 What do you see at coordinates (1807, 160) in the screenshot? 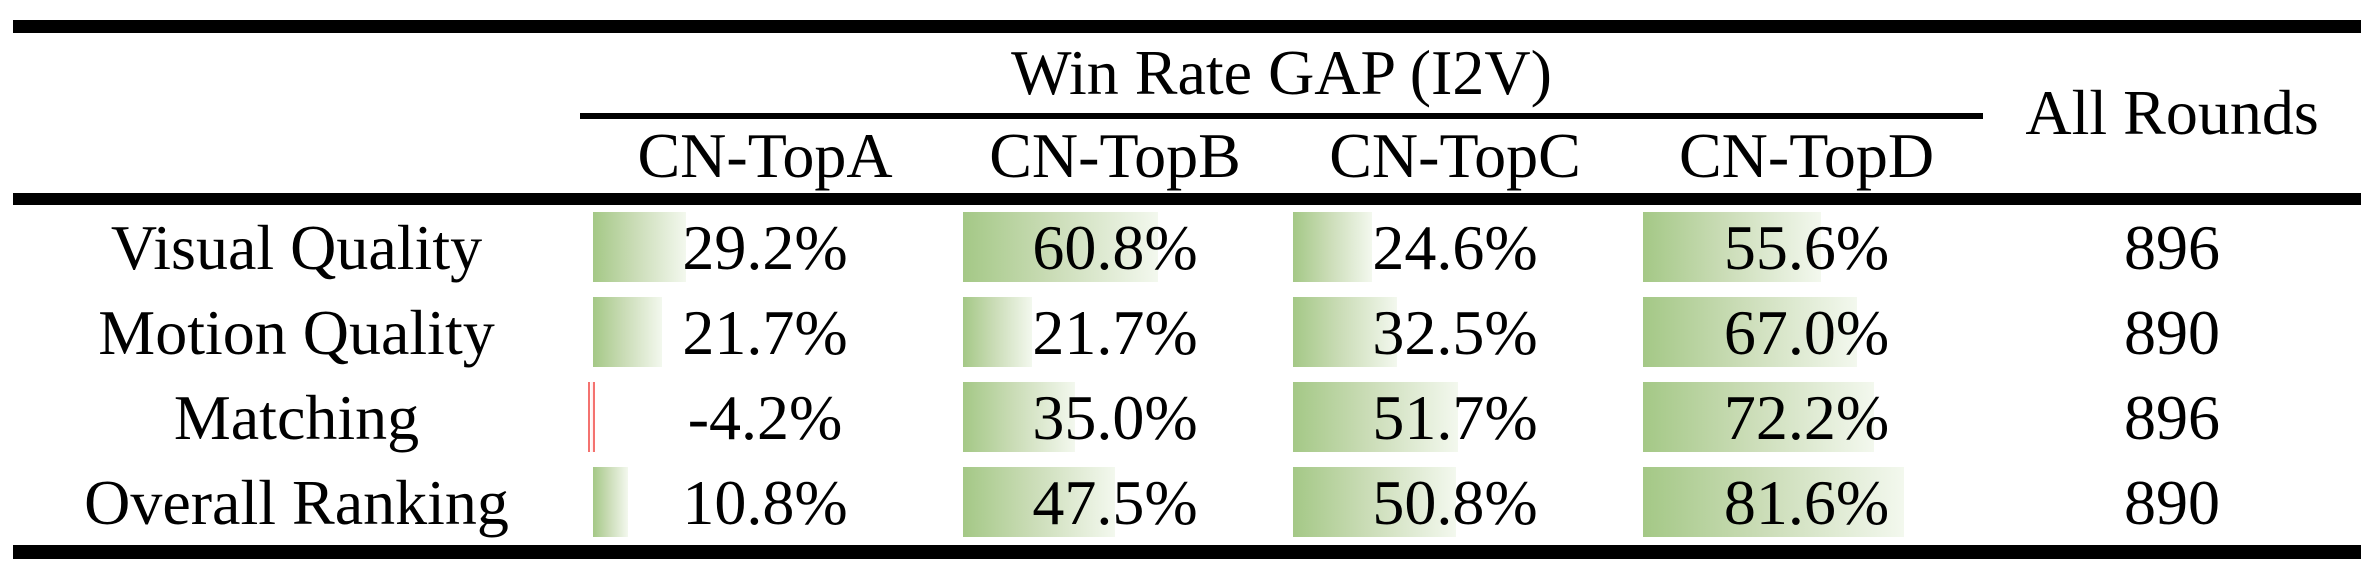
I see `column-header-cn-topd: CN-TopD` at bounding box center [1807, 160].